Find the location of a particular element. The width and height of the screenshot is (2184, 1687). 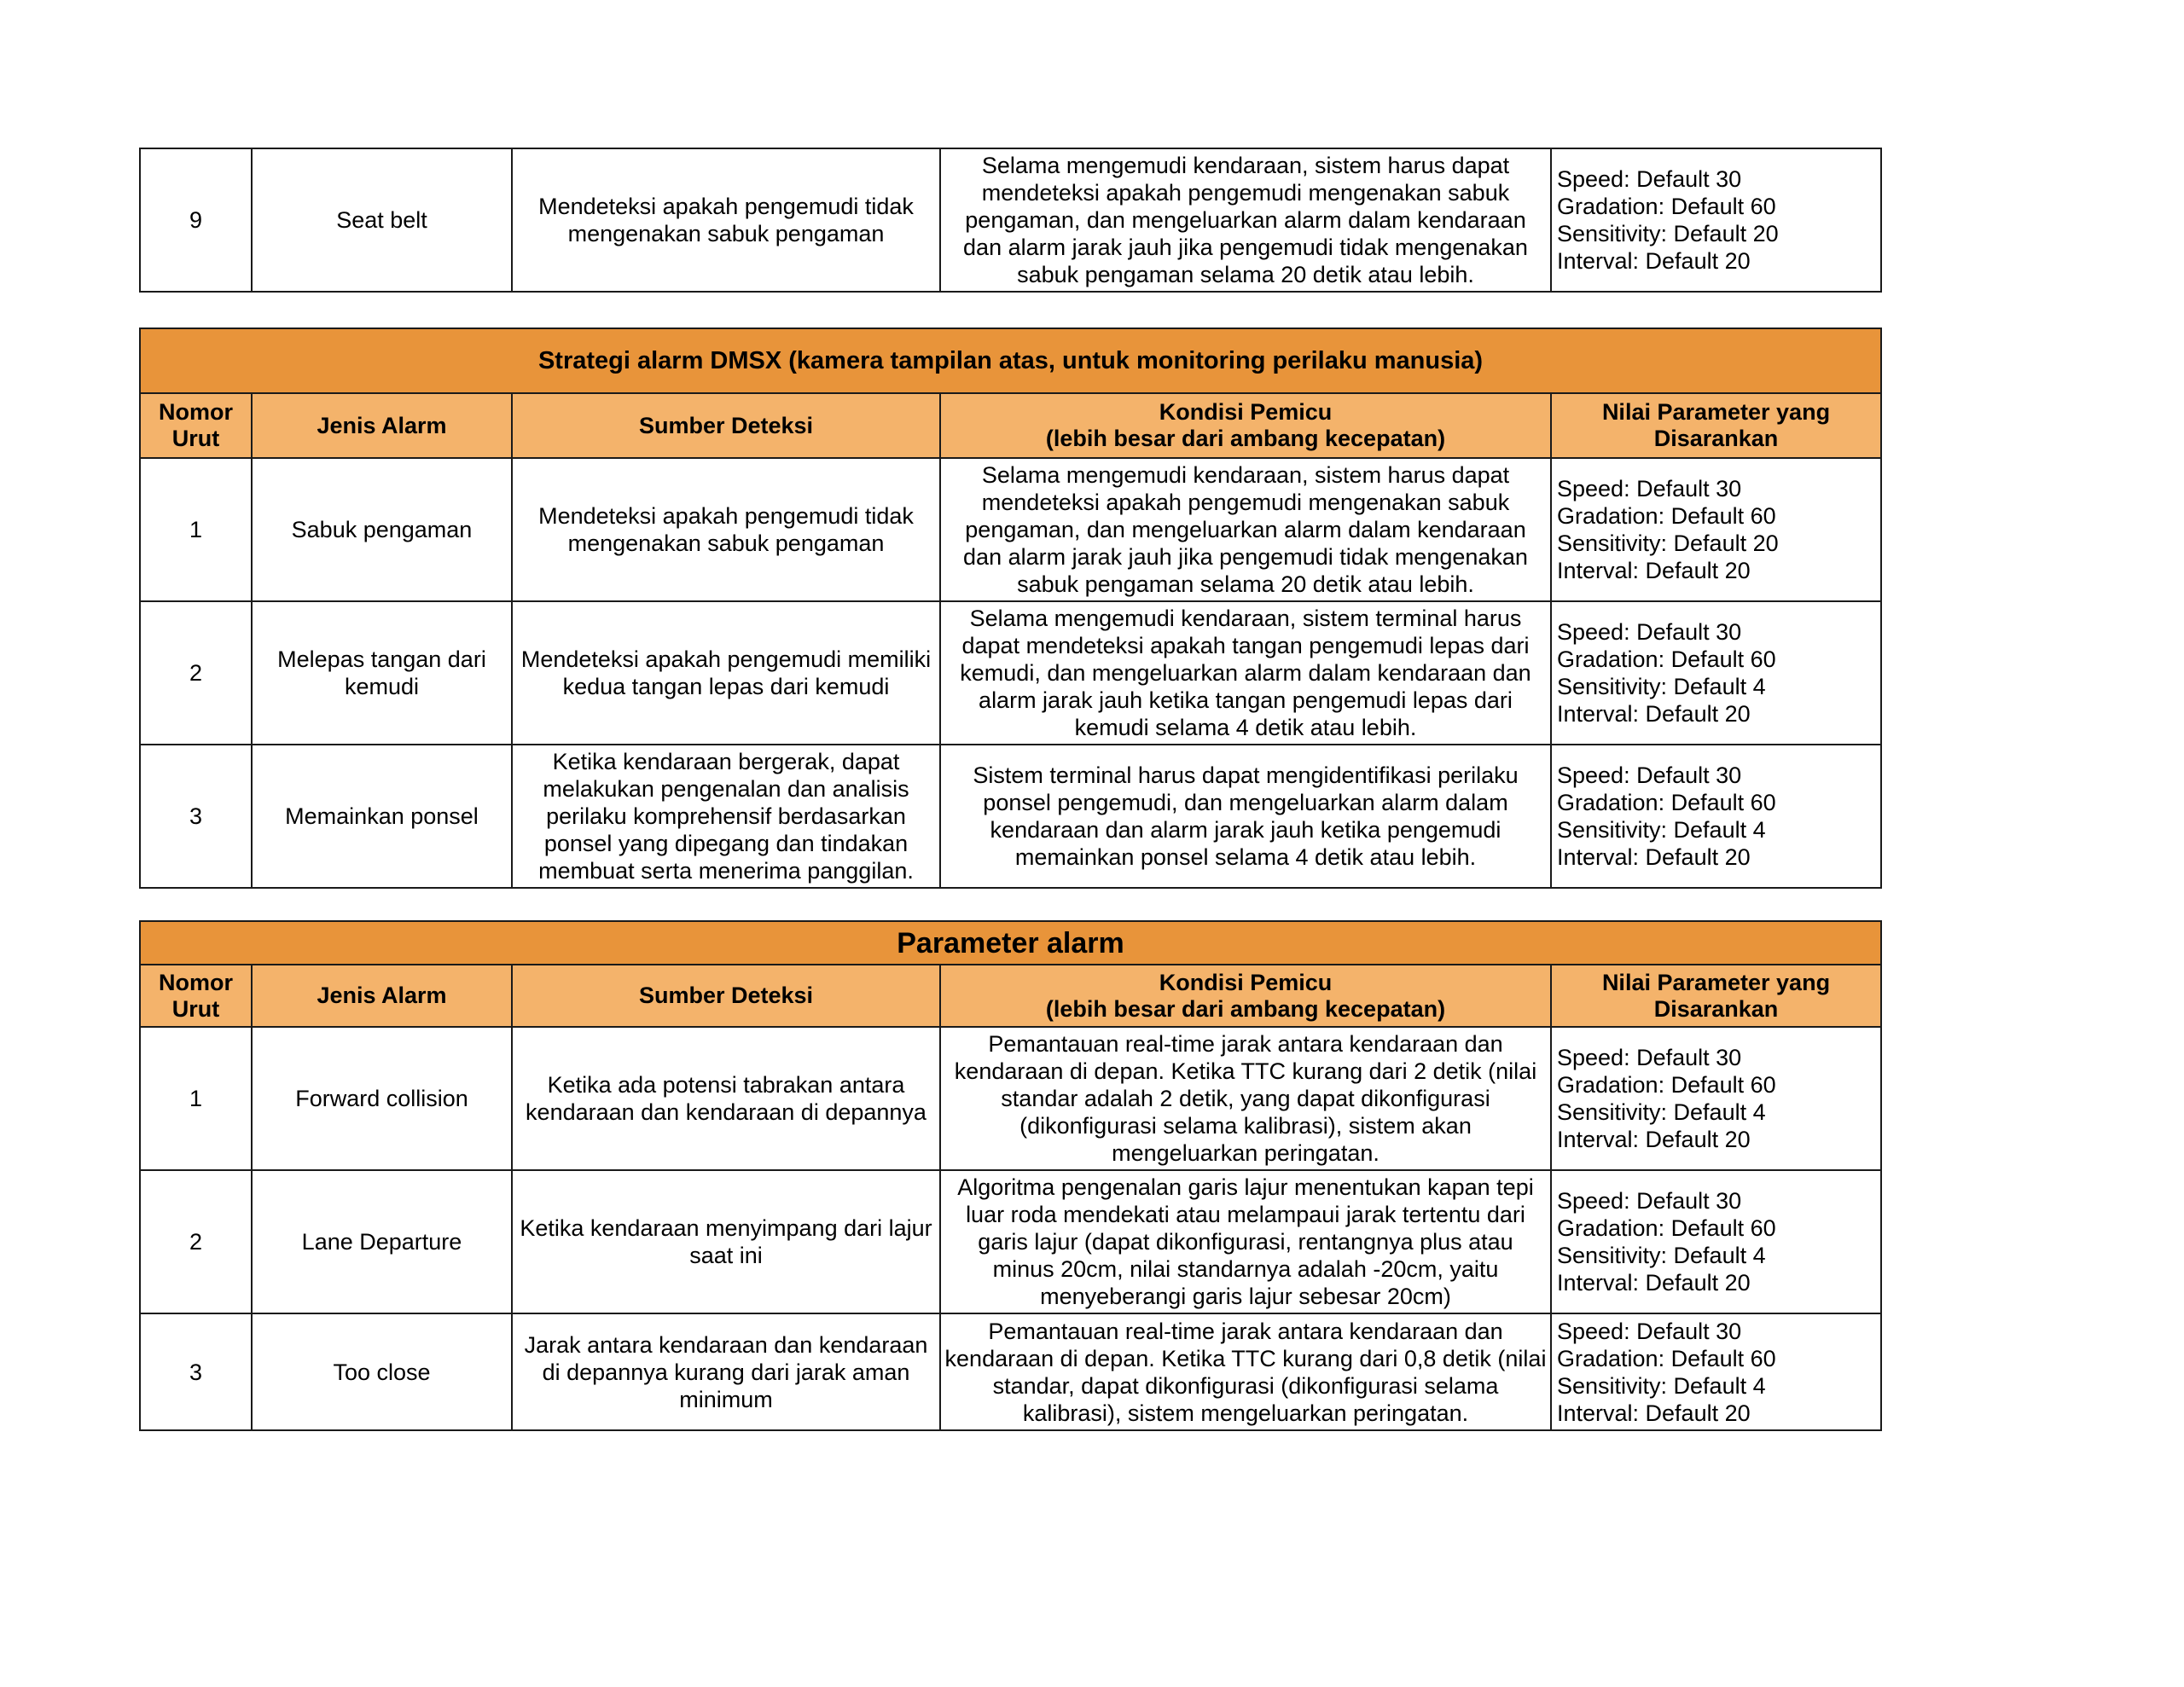

cell-jenis: Too close is located at coordinates (382, 1372).